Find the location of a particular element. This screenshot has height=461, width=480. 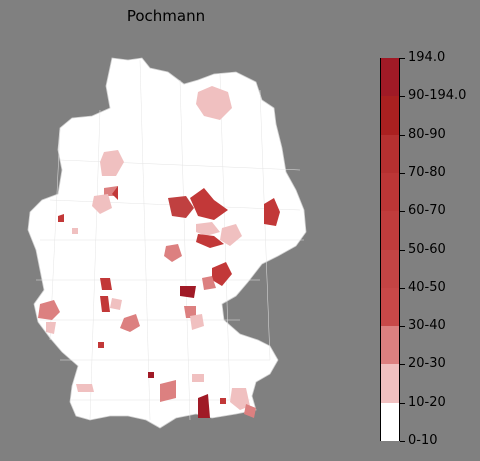

district-chemnitz is located at coordinates (222, 274).